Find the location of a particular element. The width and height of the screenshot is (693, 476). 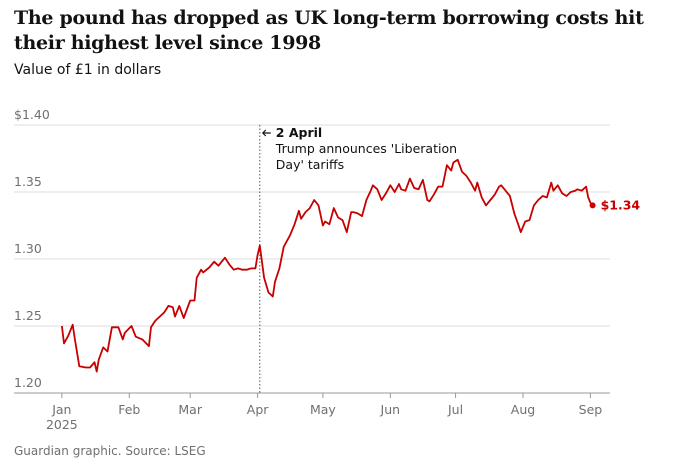

x-tick-label: Apr is located at coordinates (258, 409).